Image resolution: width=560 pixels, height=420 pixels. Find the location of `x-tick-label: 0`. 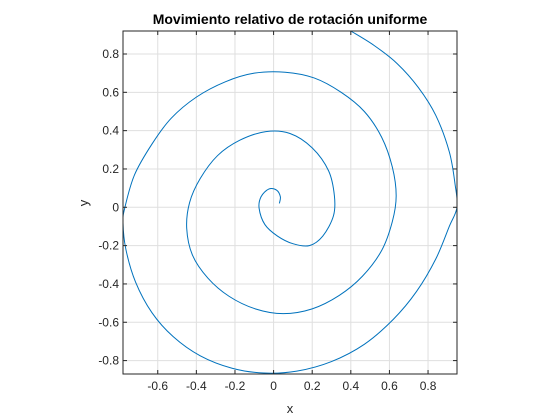

x-tick-label: 0 is located at coordinates (273, 386).